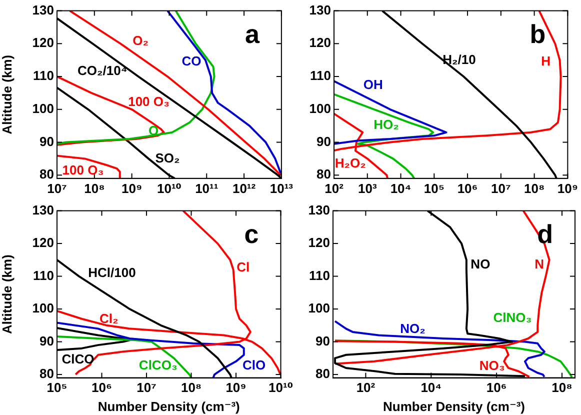  Describe the element at coordinates (153, 130) in the screenshot. I see `series-label: O` at that location.